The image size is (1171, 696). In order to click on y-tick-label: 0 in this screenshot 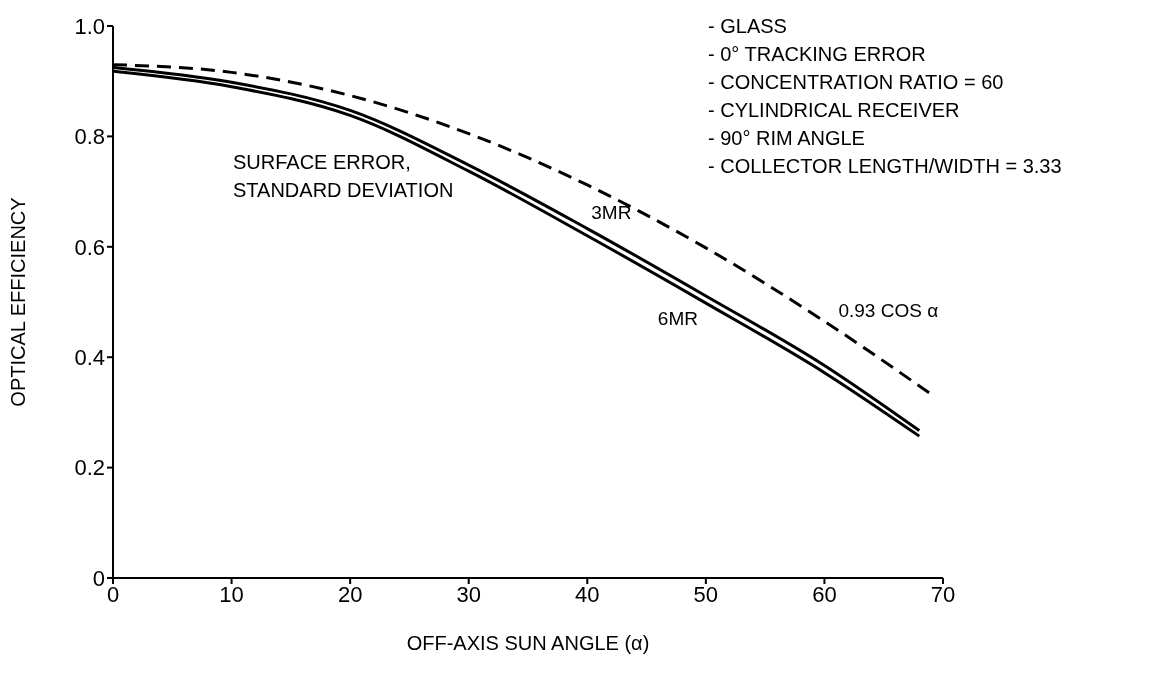, I will do `click(98, 578)`.